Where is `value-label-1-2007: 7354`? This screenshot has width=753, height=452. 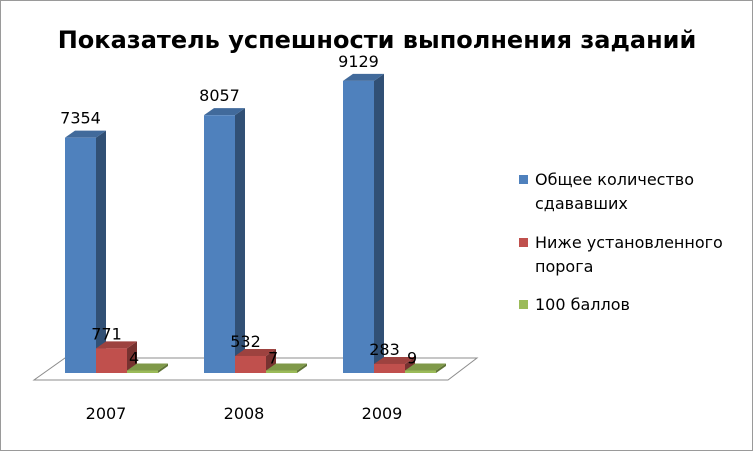
value-label-1-2007: 7354 is located at coordinates (80, 118).